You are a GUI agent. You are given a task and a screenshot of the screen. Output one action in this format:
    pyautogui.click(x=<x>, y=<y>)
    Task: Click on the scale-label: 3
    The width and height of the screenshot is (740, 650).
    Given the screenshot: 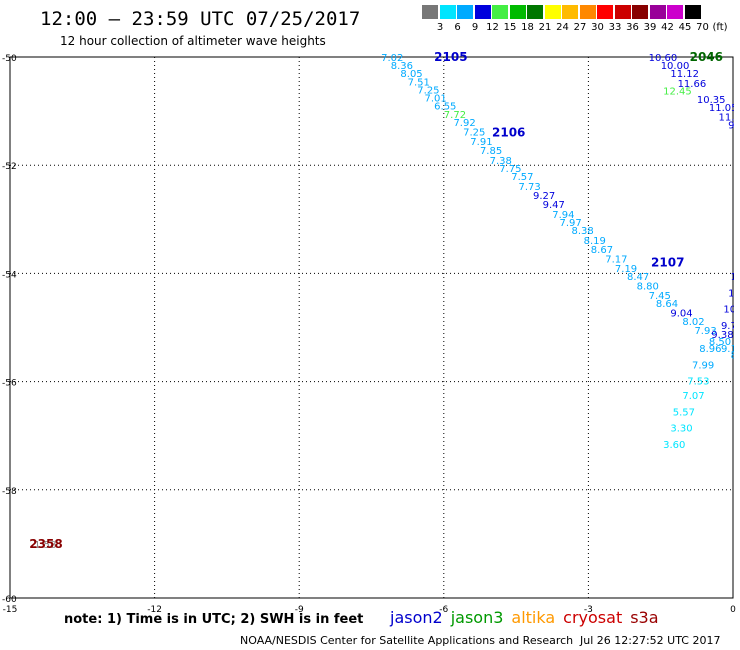 What is the action you would take?
    pyautogui.click(x=440, y=27)
    